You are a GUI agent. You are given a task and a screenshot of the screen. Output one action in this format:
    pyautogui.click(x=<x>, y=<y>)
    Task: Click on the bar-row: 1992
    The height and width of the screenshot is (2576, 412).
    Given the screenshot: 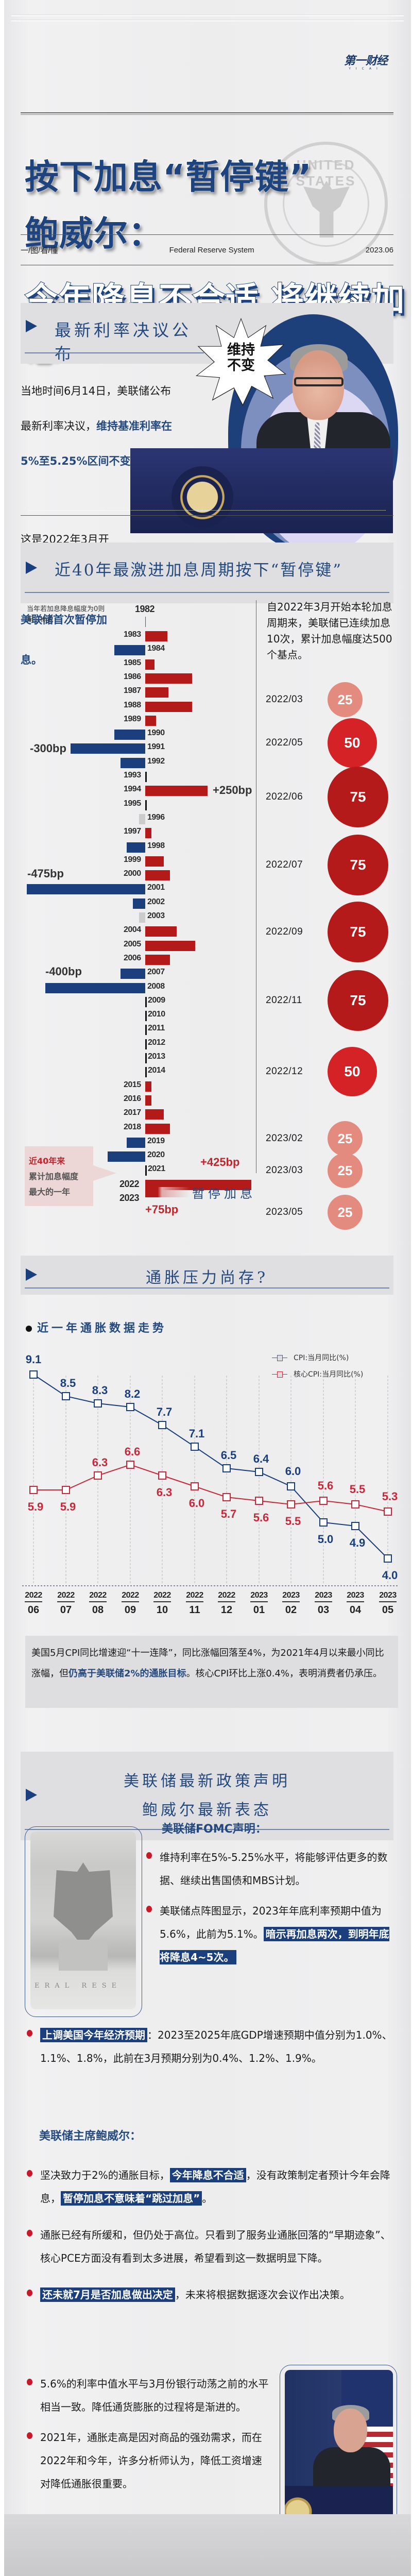 What is the action you would take?
    pyautogui.click(x=130, y=762)
    